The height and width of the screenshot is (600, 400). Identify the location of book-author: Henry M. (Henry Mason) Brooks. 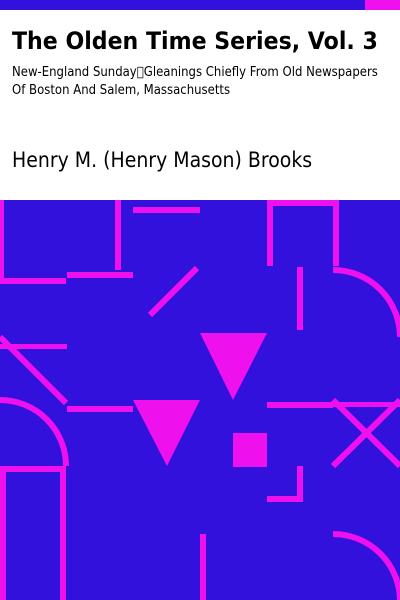
(162, 160).